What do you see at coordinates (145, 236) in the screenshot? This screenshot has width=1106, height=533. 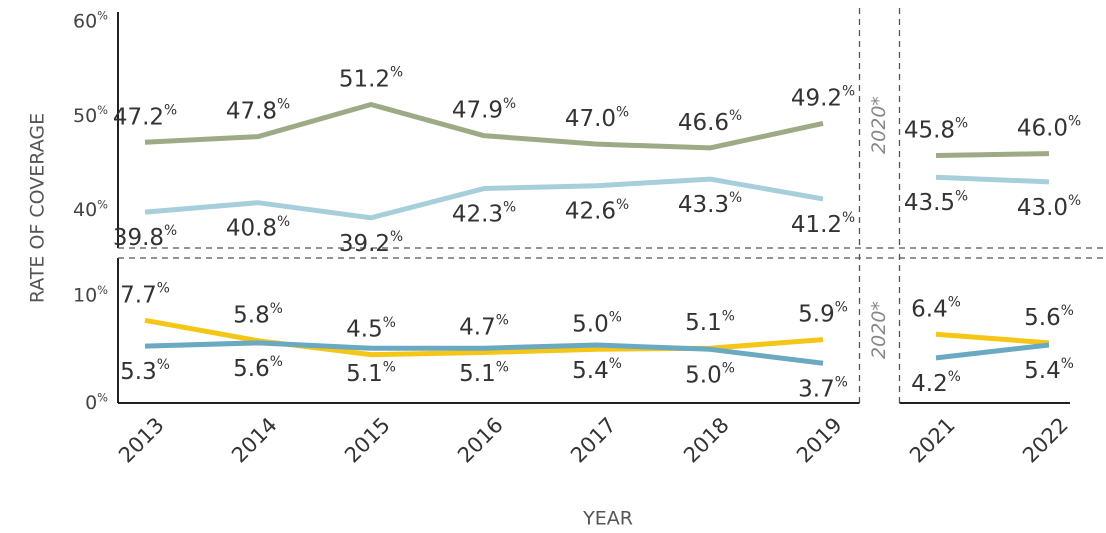 I see `data-label: 39.8%` at bounding box center [145, 236].